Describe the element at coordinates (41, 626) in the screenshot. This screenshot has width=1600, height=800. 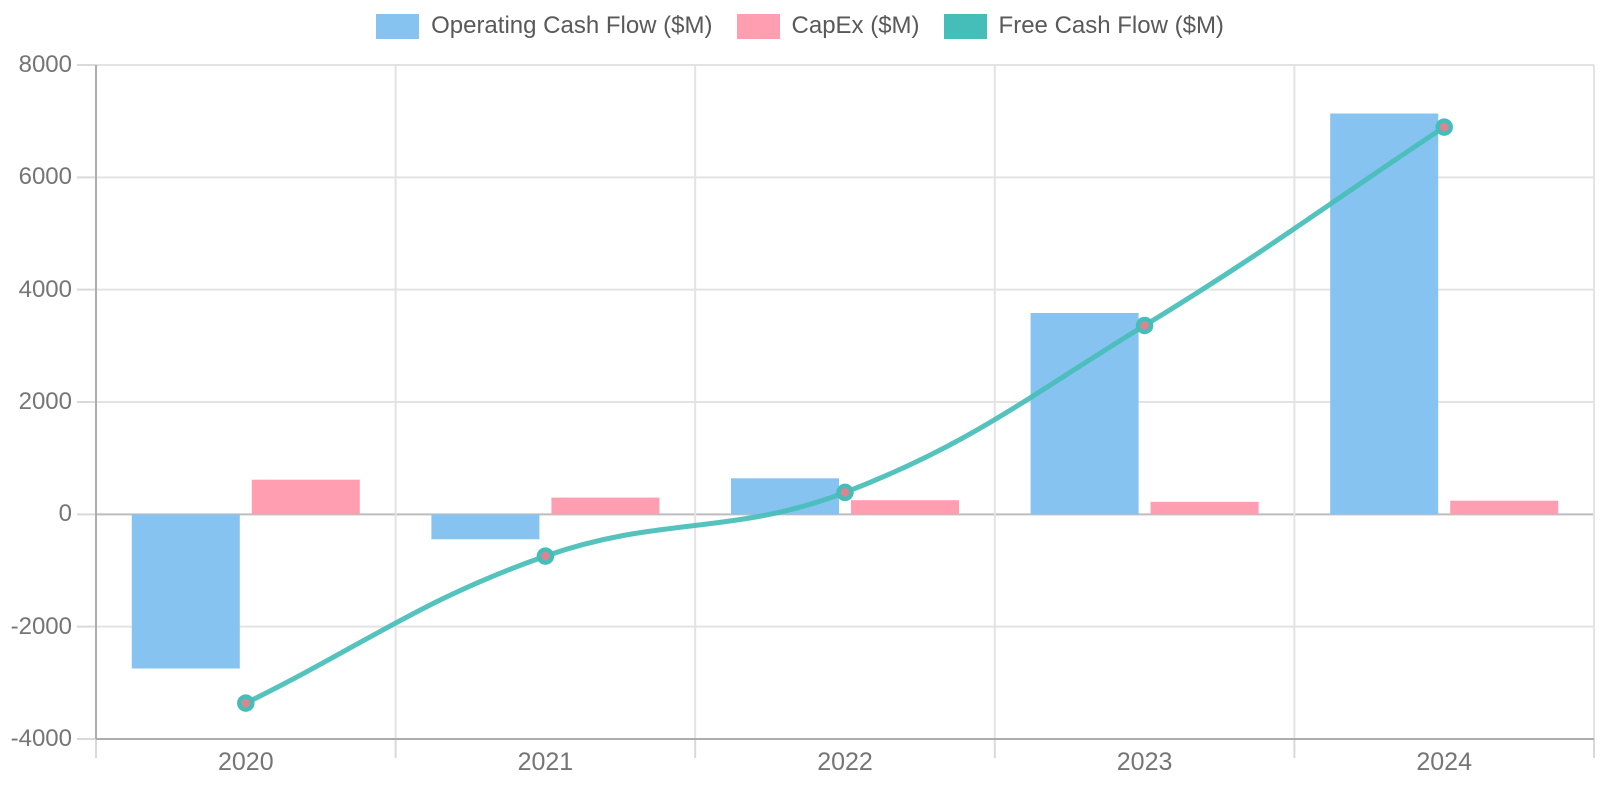
I see `y-tick-label--2000: -2000` at that location.